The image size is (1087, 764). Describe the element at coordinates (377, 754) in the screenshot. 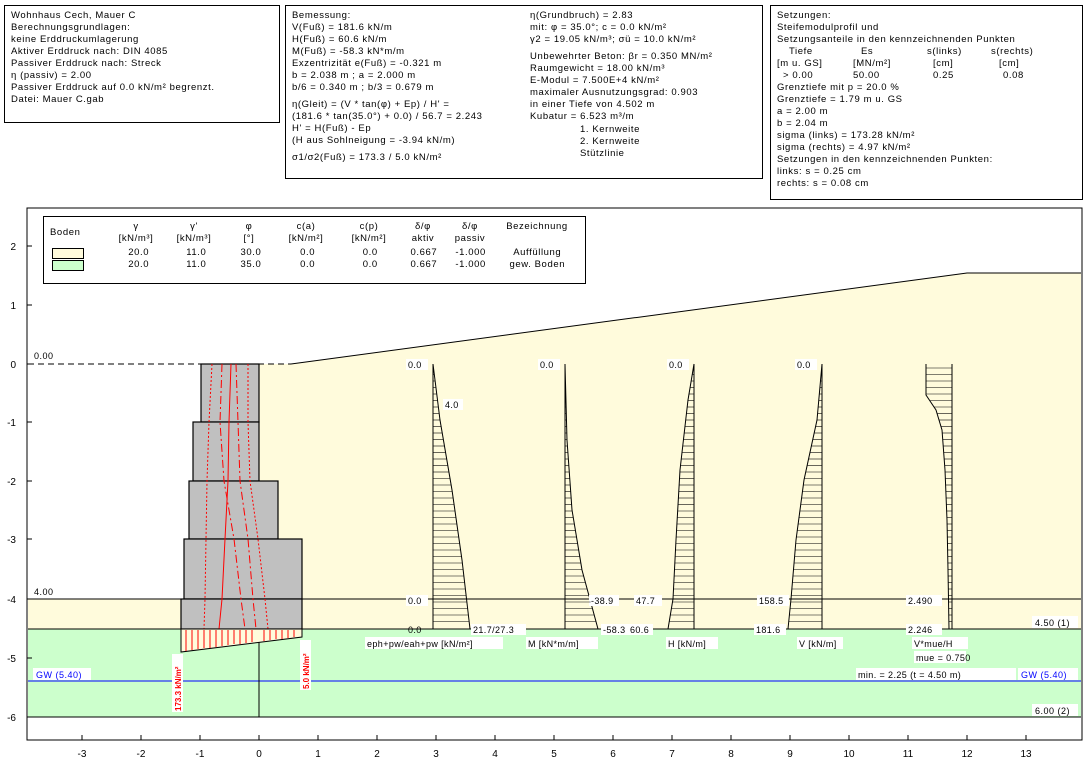

I see `x-tick-label: 2` at that location.